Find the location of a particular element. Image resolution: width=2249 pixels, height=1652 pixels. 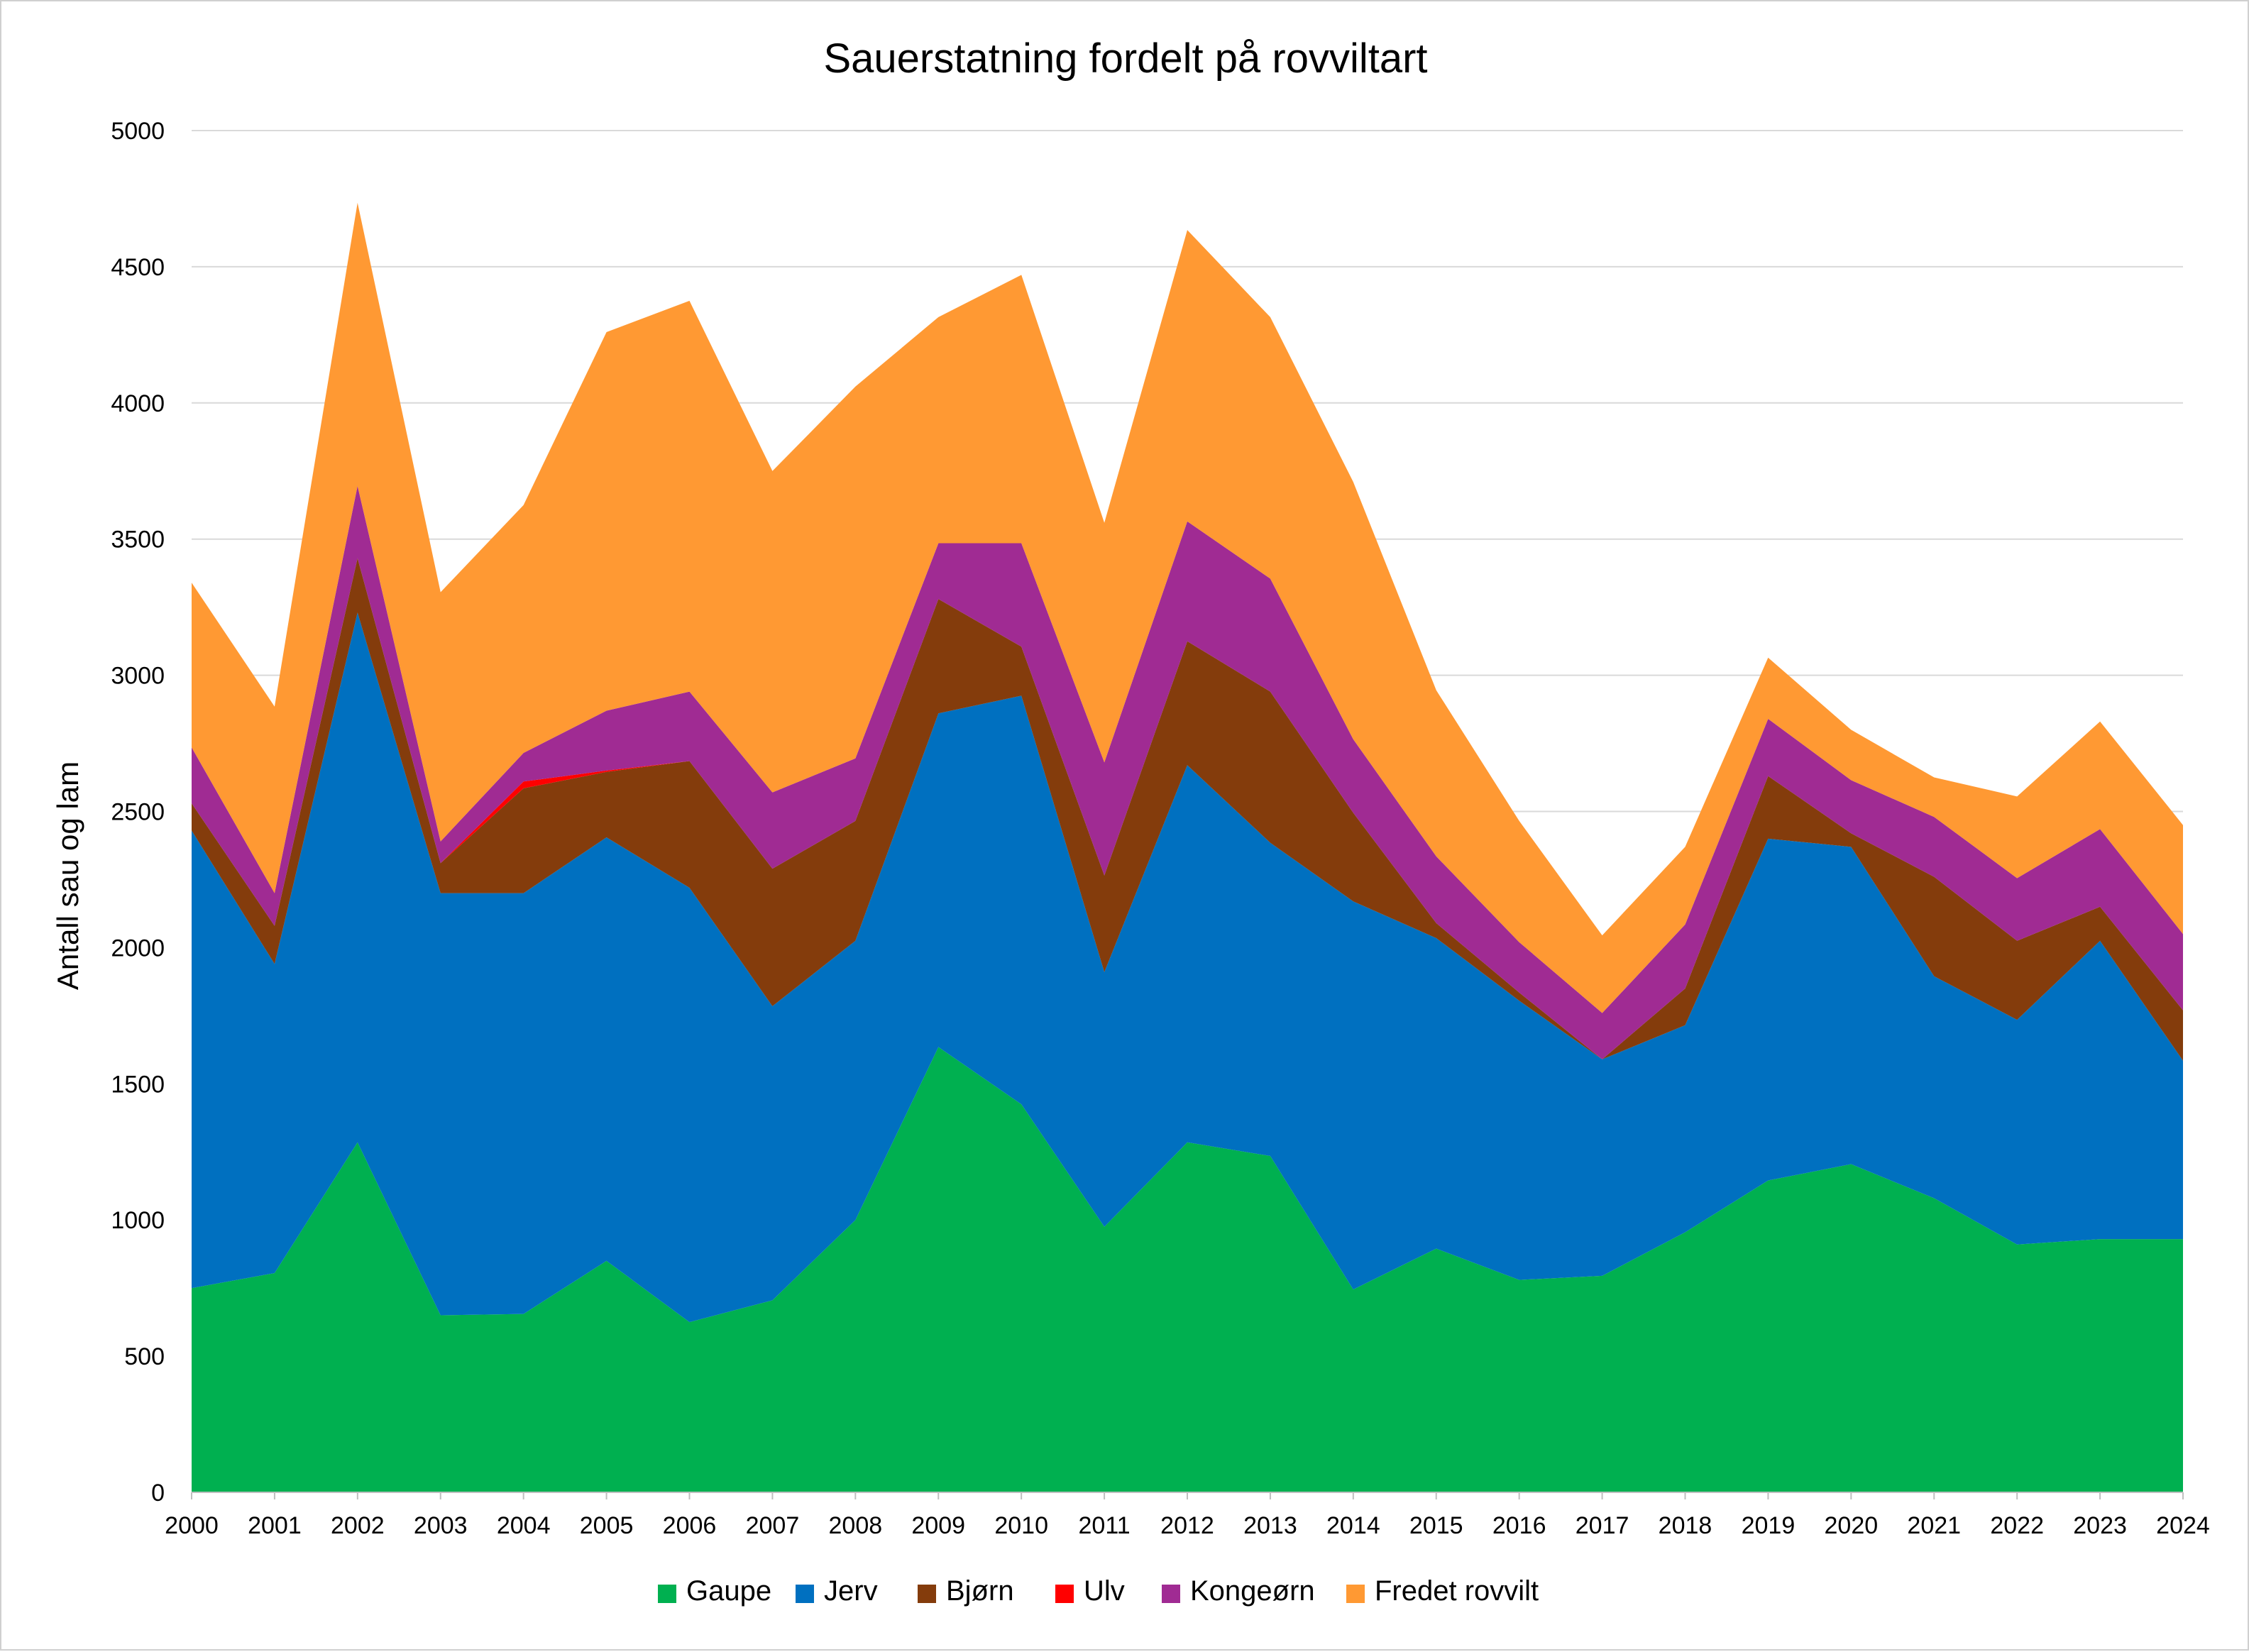

legend-entry: Gaupe is located at coordinates (714, 1591).